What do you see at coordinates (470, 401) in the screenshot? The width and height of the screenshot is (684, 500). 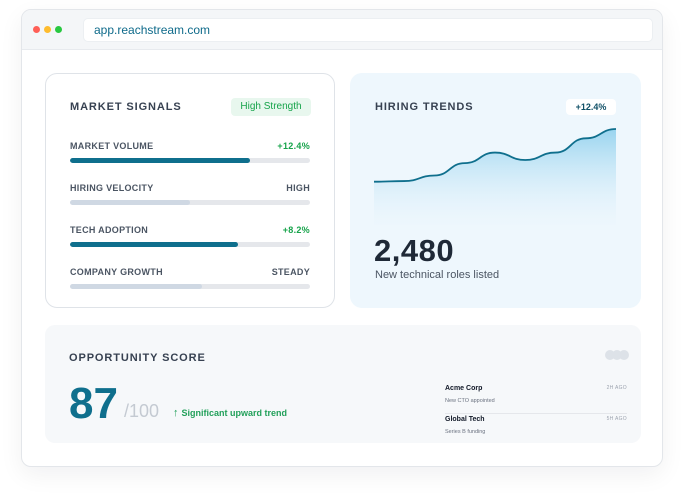 I see `feed-detail: New CTO appointed` at bounding box center [470, 401].